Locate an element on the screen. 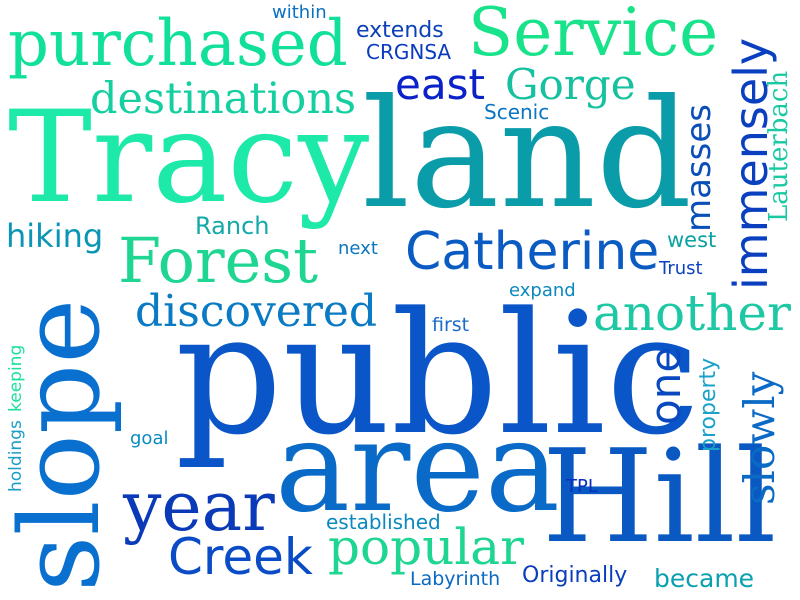 The height and width of the screenshot is (600, 800). word-discovered: discovered is located at coordinates (256, 311).